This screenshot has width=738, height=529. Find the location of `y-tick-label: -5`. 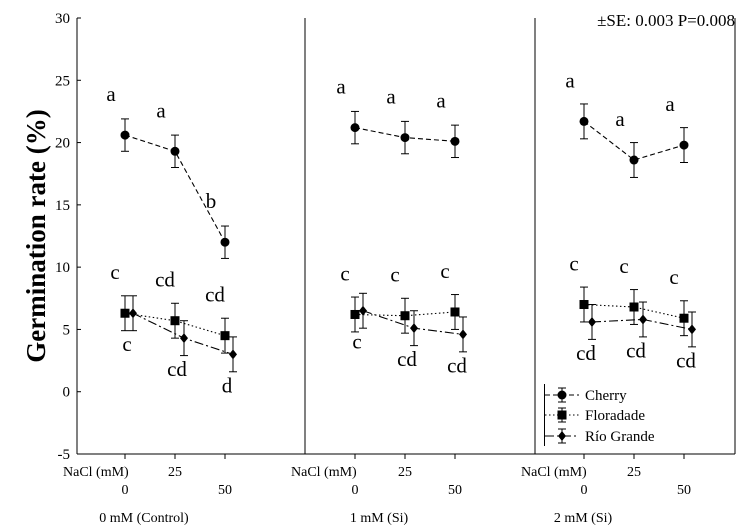

y-tick-label: -5 is located at coordinates (64, 455).